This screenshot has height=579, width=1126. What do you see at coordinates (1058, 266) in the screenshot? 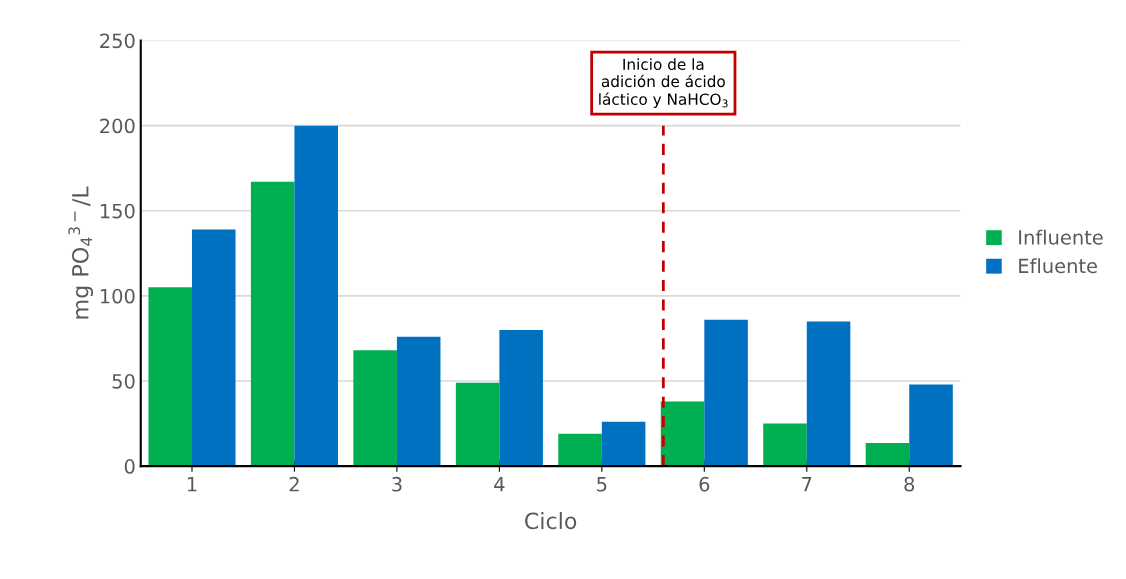
I see `legend-label: Efluente` at bounding box center [1058, 266].